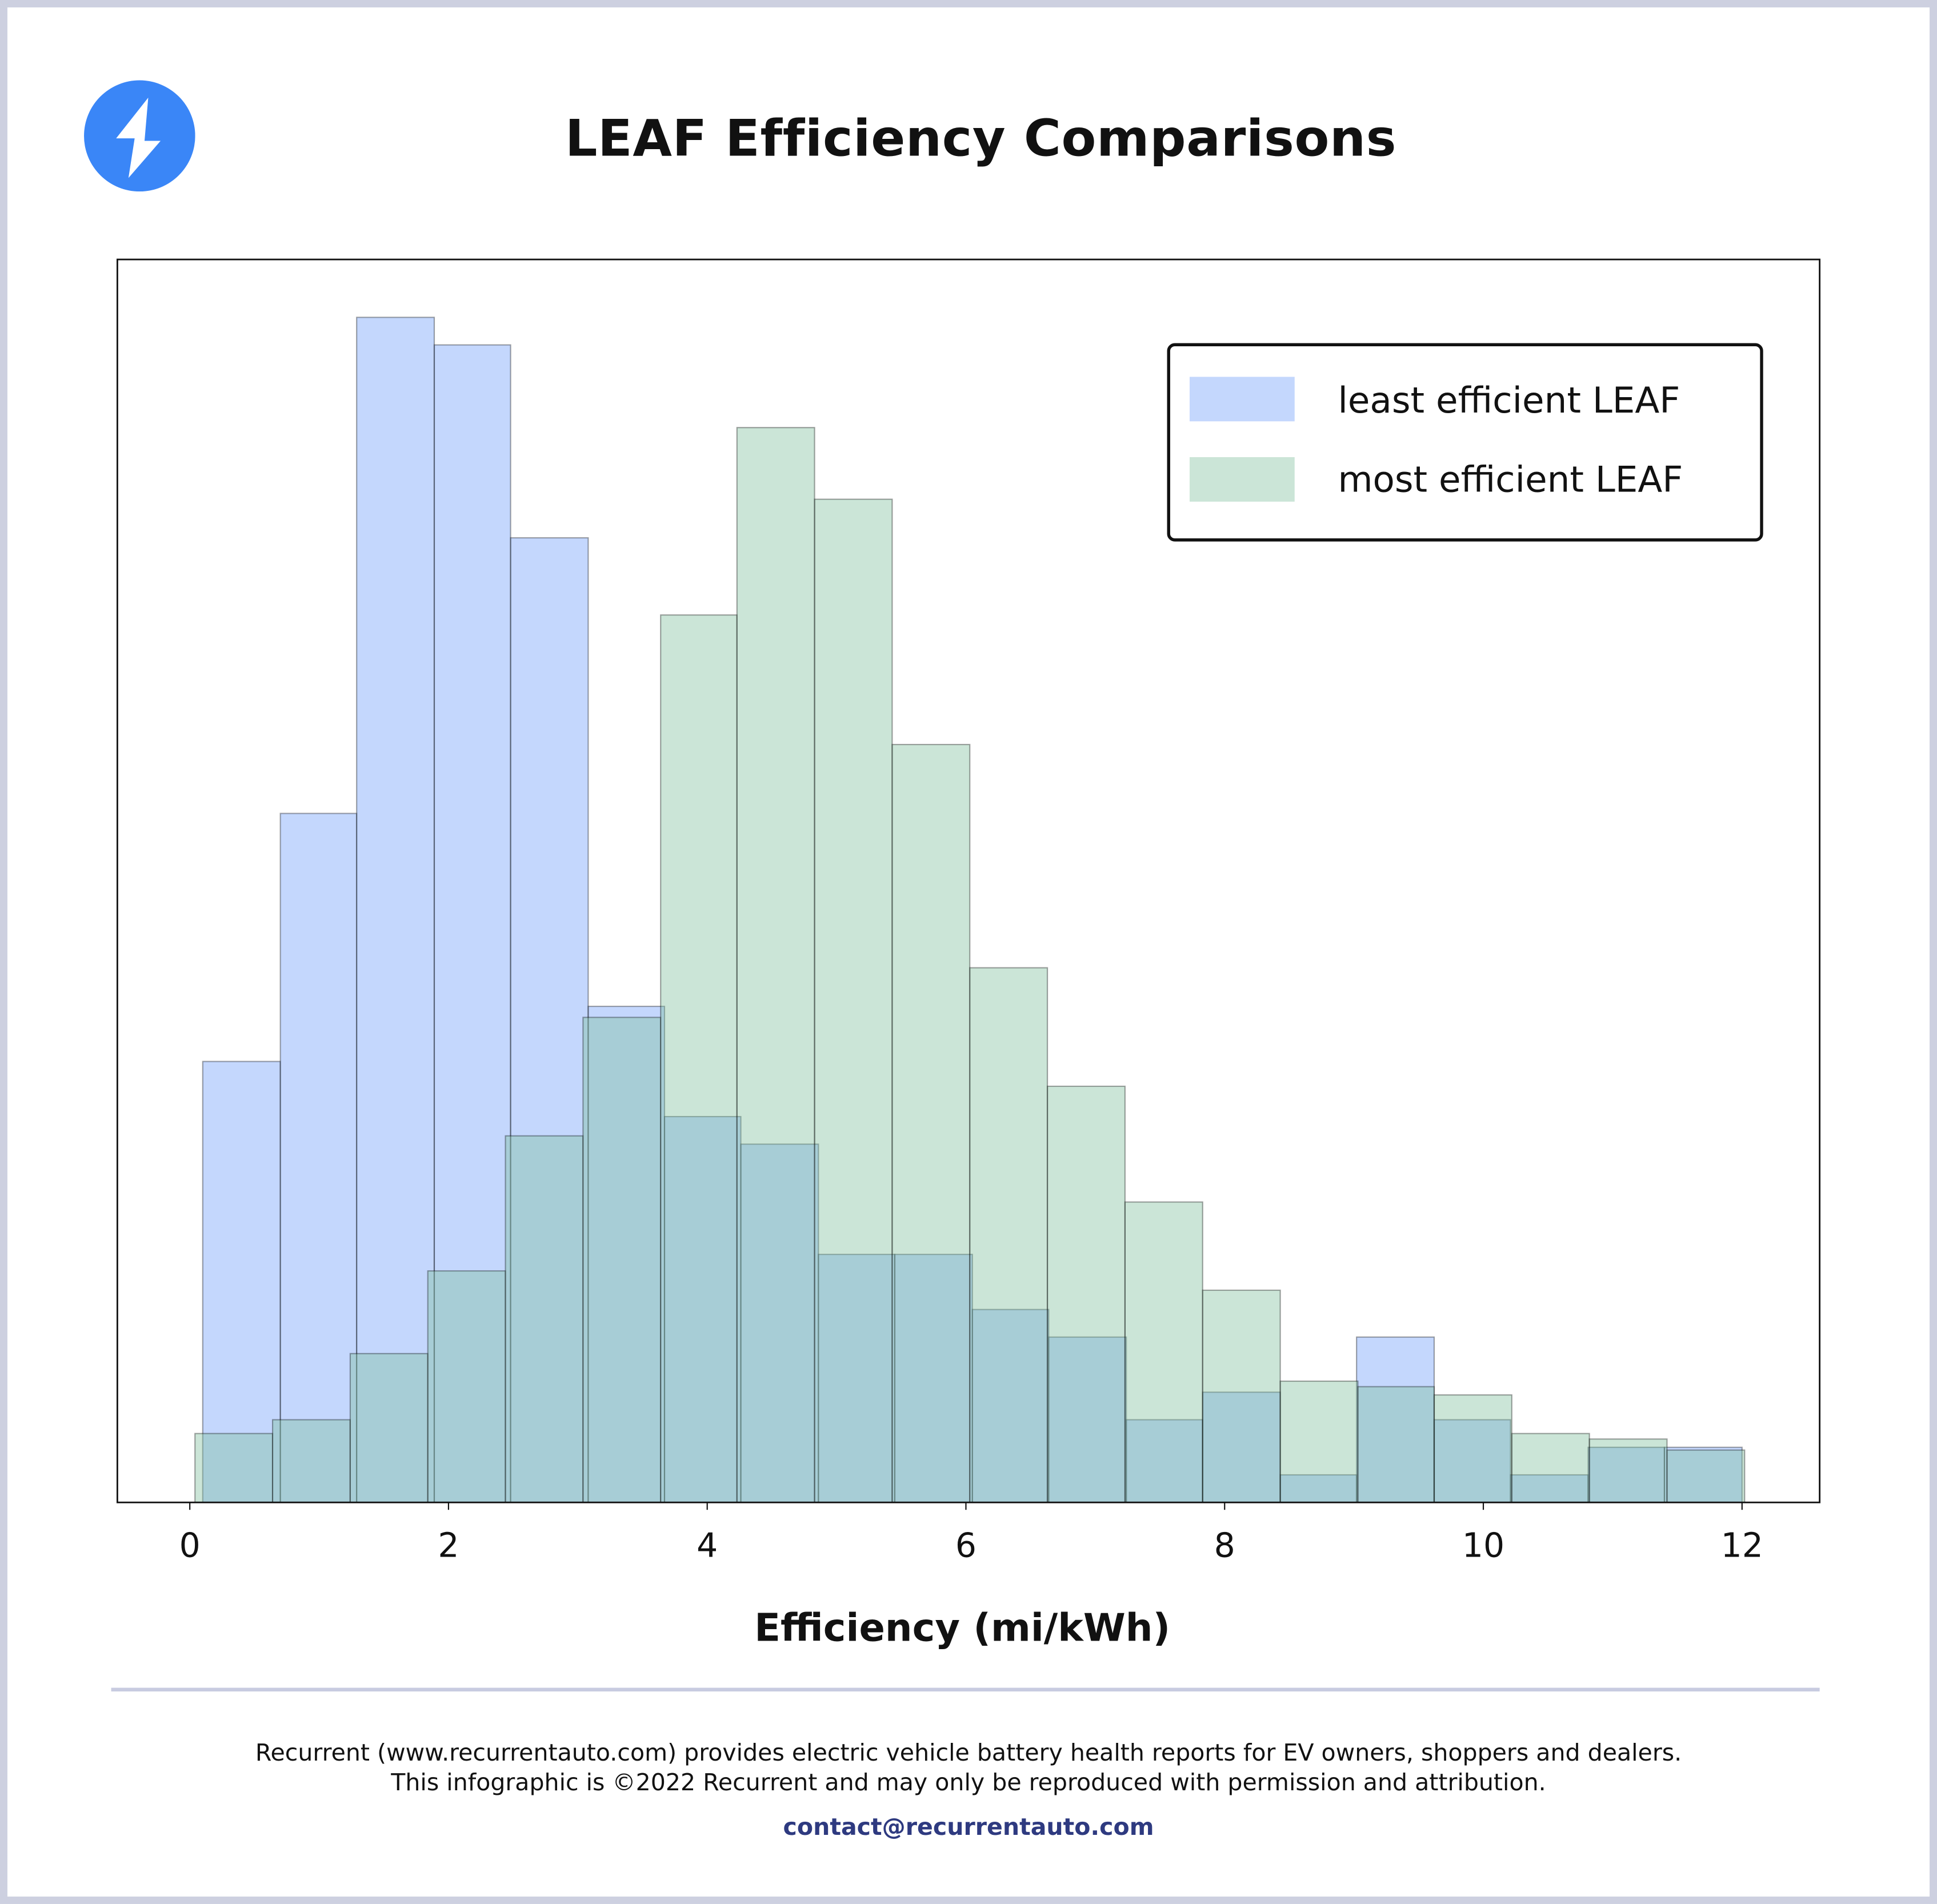  Describe the element at coordinates (965, 1689) in the screenshot. I see `footer-divider` at that location.